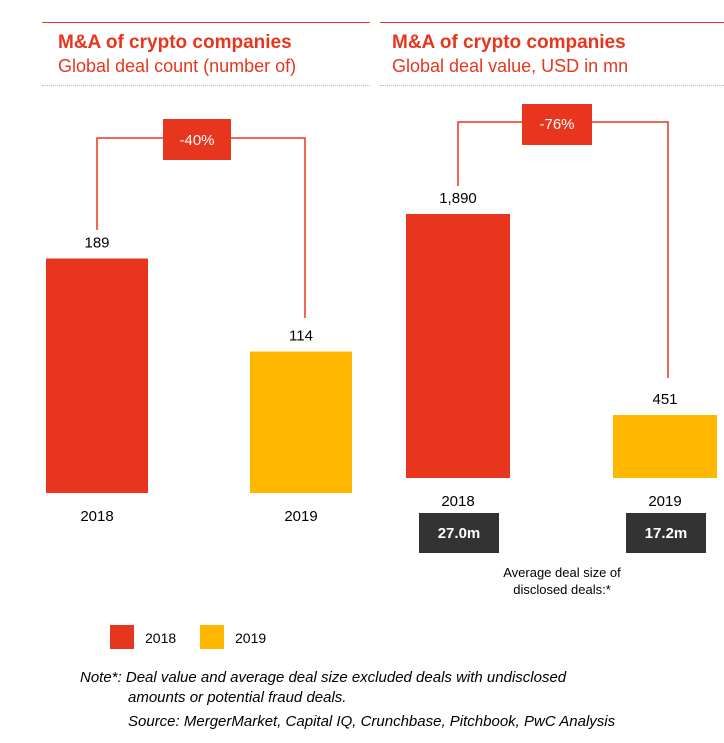 This screenshot has width=724, height=743. What do you see at coordinates (96, 243) in the screenshot?
I see `bar-value-label-2018: 189` at bounding box center [96, 243].